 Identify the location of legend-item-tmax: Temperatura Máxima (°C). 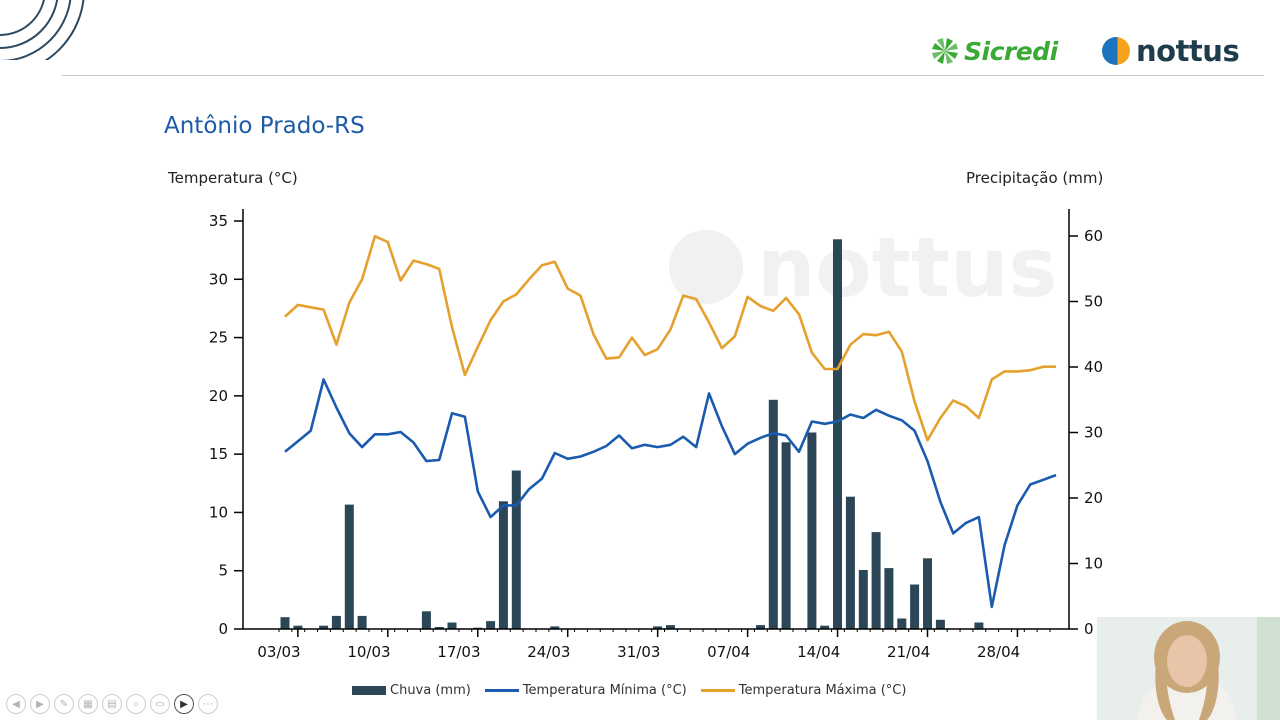
(803, 690).